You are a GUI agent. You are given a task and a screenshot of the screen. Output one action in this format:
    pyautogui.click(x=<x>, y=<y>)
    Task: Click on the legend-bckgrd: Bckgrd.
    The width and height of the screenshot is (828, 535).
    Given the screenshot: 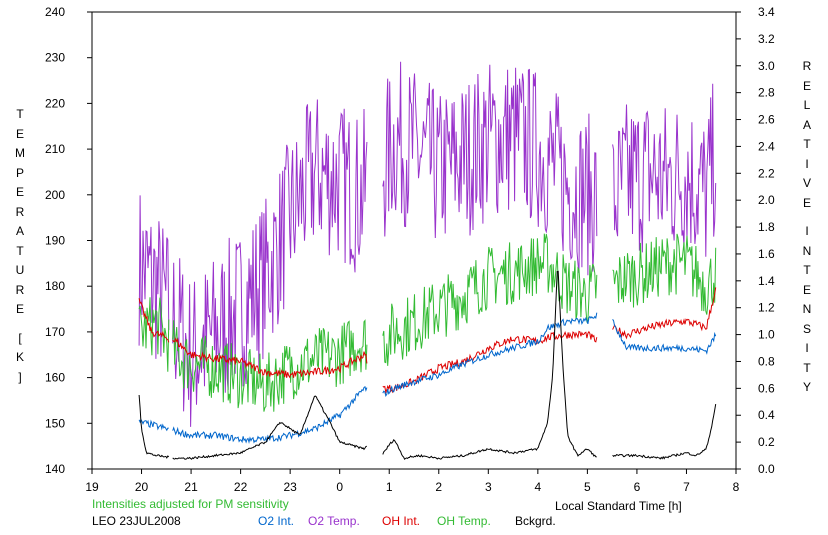 What is the action you would take?
    pyautogui.click(x=535, y=521)
    